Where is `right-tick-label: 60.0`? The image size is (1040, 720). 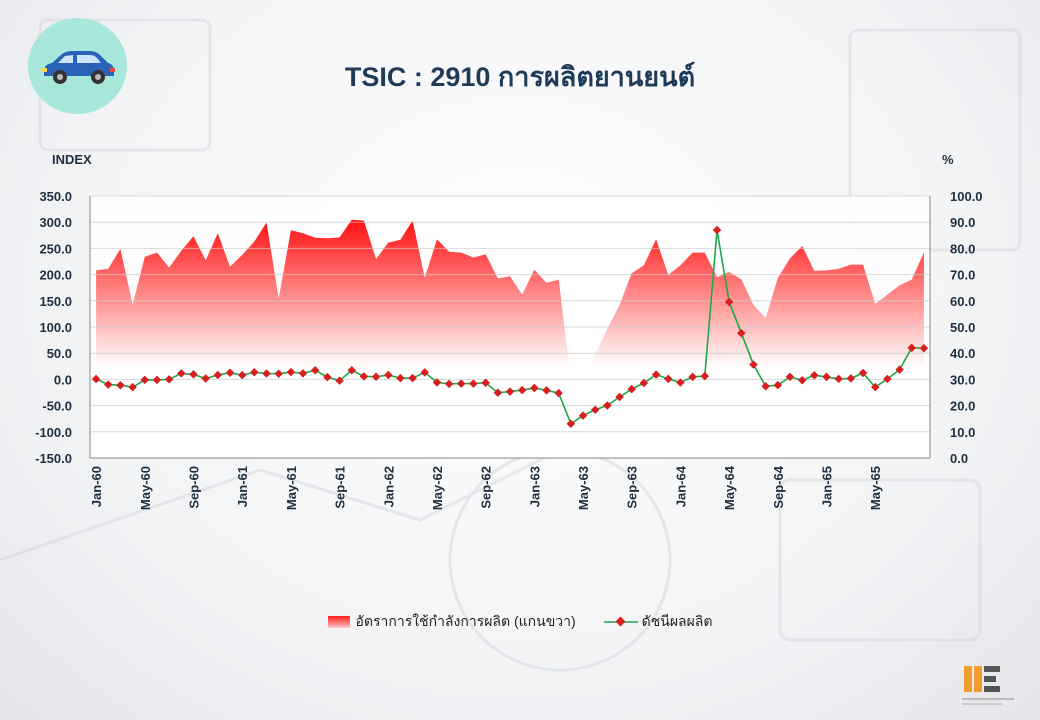
right-tick-label: 60.0 is located at coordinates (962, 301).